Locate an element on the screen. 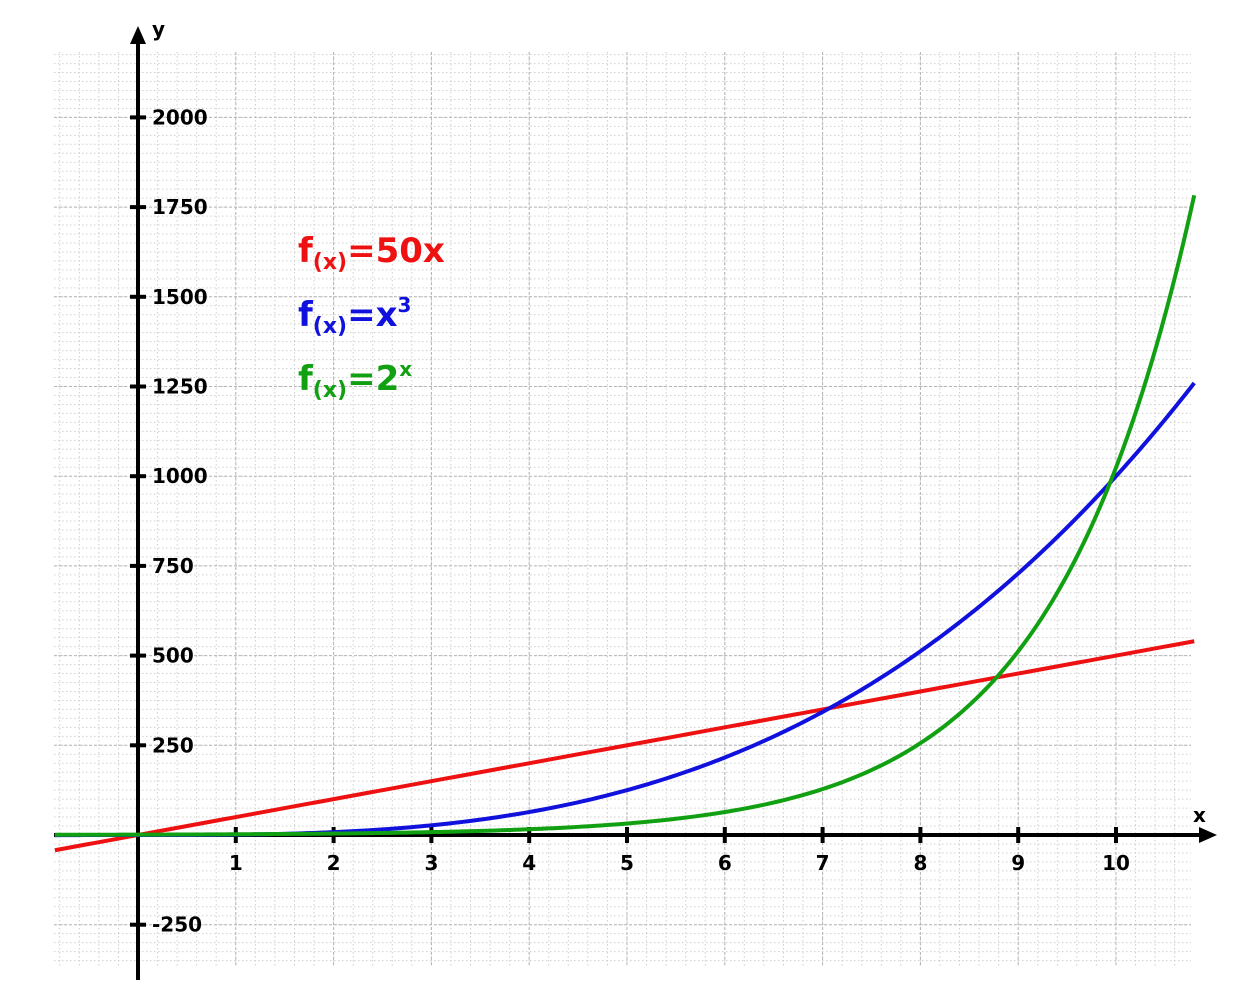 The image size is (1253, 995). y-tick-label: 250 is located at coordinates (173, 745).